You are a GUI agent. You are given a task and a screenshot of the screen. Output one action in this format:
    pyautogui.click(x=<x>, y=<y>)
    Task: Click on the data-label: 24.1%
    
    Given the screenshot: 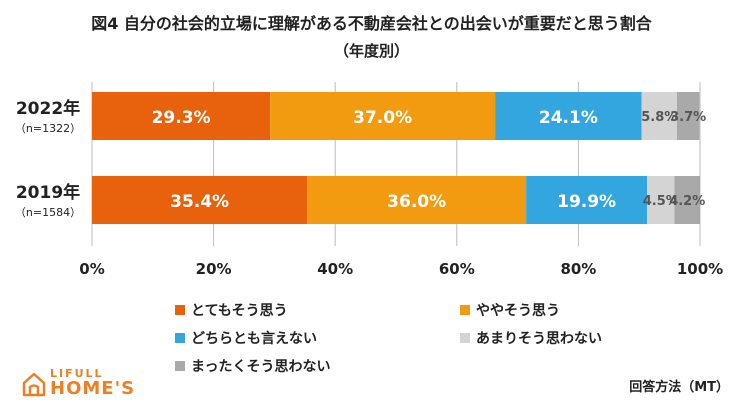 What is the action you would take?
    pyautogui.click(x=568, y=118)
    